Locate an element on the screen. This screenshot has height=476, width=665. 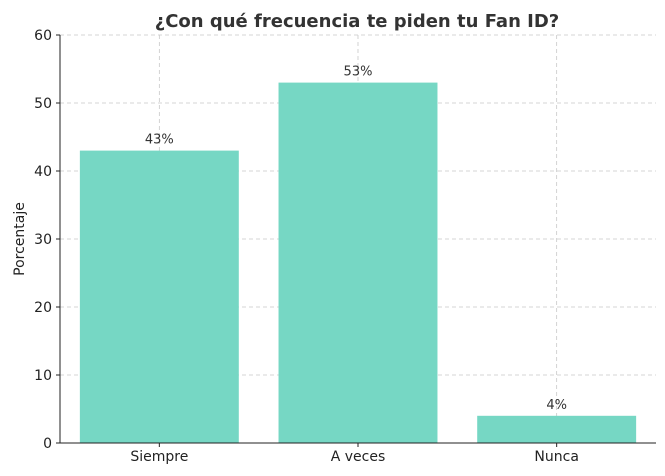
y-ticks: 0 10 20 30 40 50 60 is located at coordinates (47, 240).